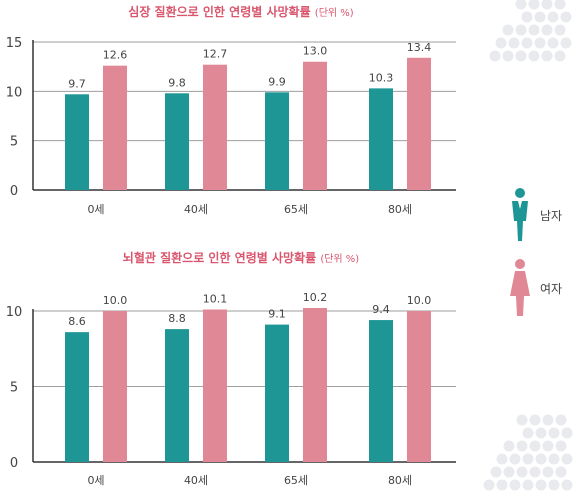 The image size is (578, 492). What do you see at coordinates (381, 77) in the screenshot?
I see `chart1-data-label: 10.3` at bounding box center [381, 77].